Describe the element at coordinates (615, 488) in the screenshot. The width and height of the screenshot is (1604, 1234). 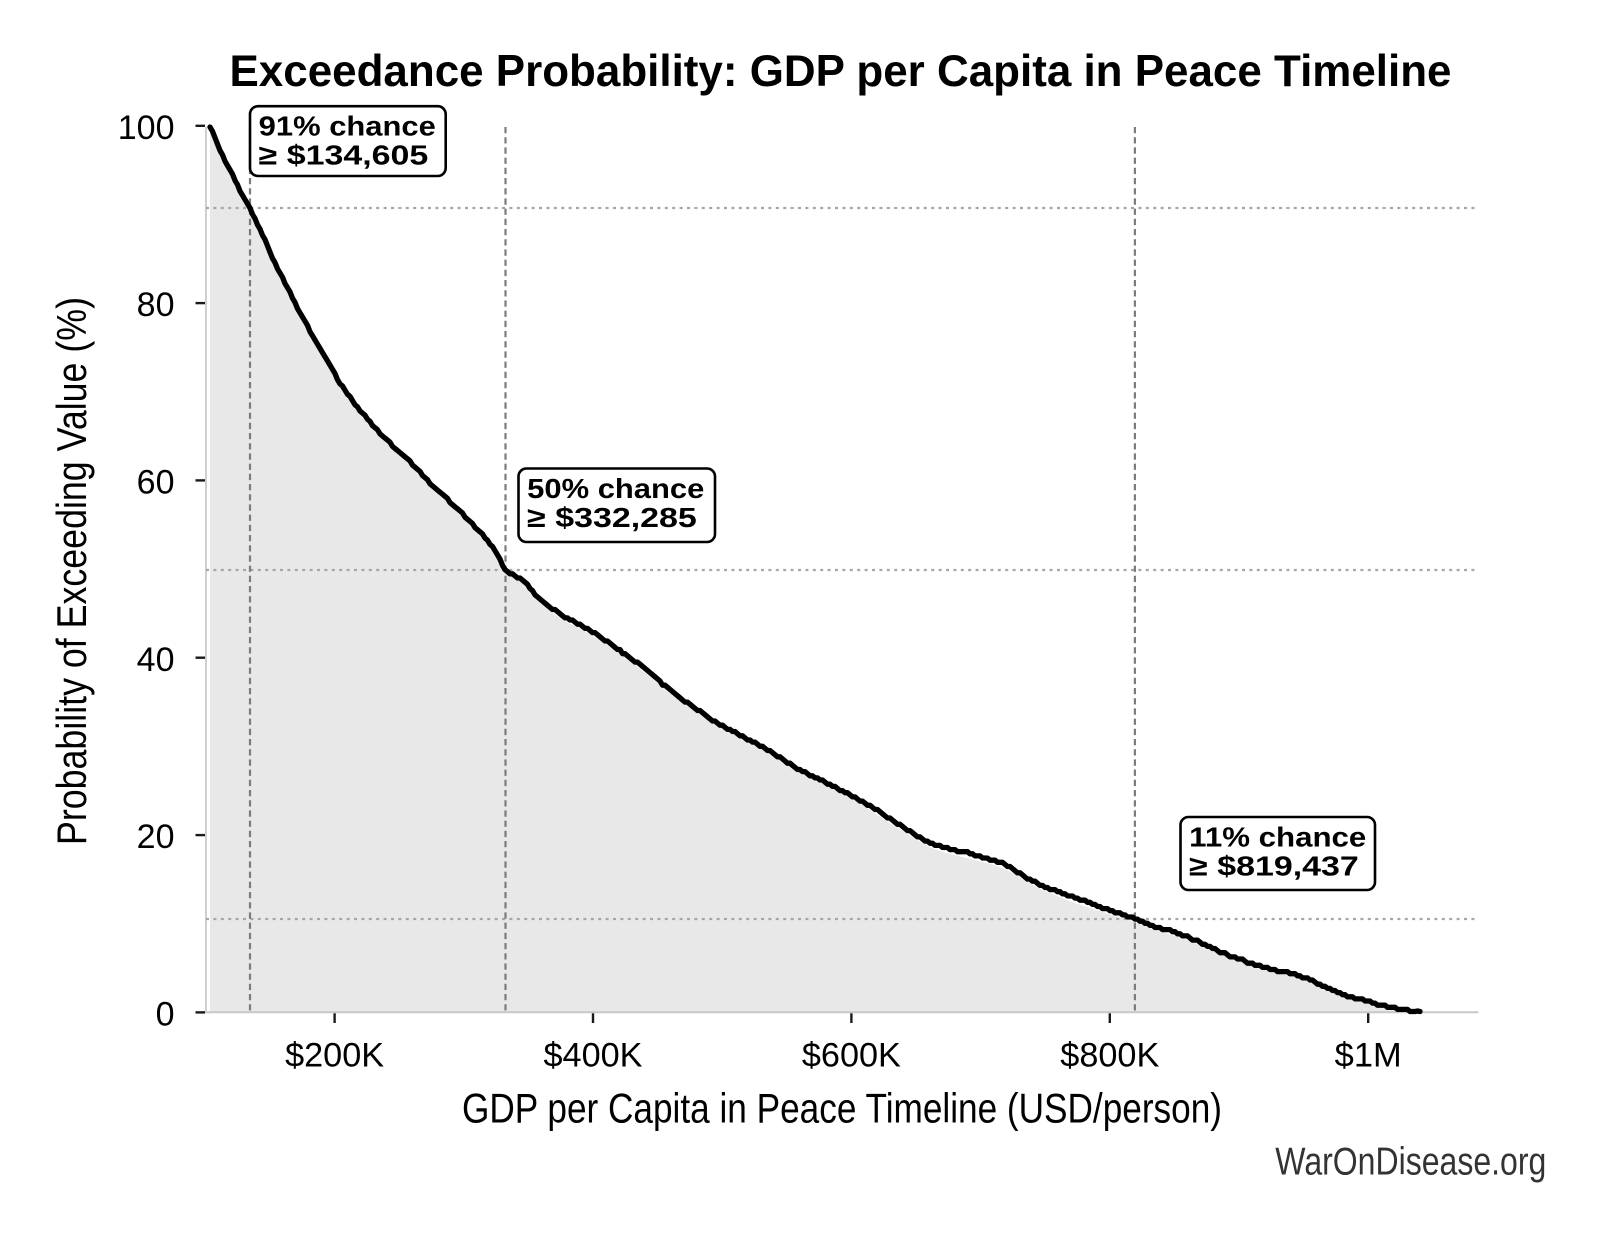
I see `svg-text: 50% chance` at that location.